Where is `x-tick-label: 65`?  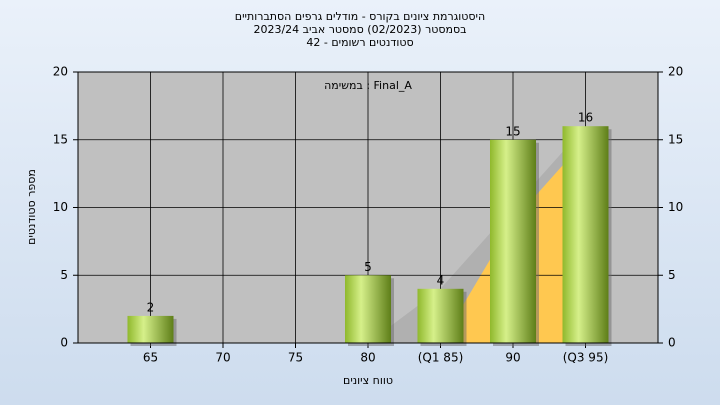 x-tick-label: 65 is located at coordinates (150, 358).